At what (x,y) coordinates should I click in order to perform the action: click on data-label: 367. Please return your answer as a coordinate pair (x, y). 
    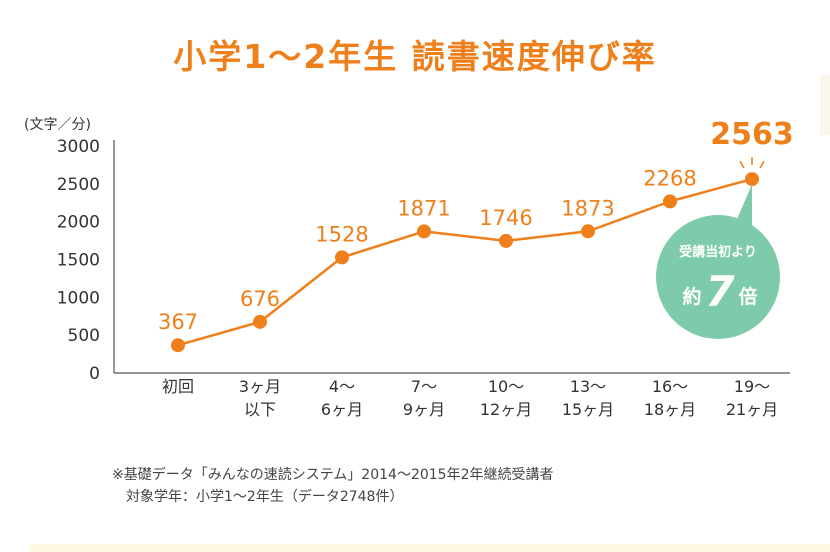
    Looking at the image, I should click on (178, 322).